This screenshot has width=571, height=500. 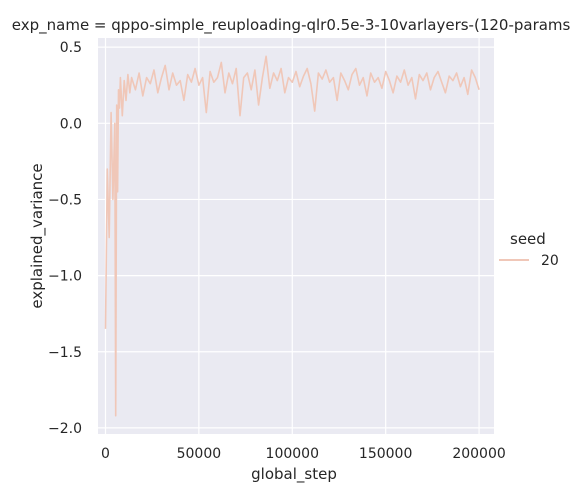 I want to click on y-tick-labels: 0.5 0.0 −0.5 −1.0 −1.5 −2.0, so click(x=65, y=238).